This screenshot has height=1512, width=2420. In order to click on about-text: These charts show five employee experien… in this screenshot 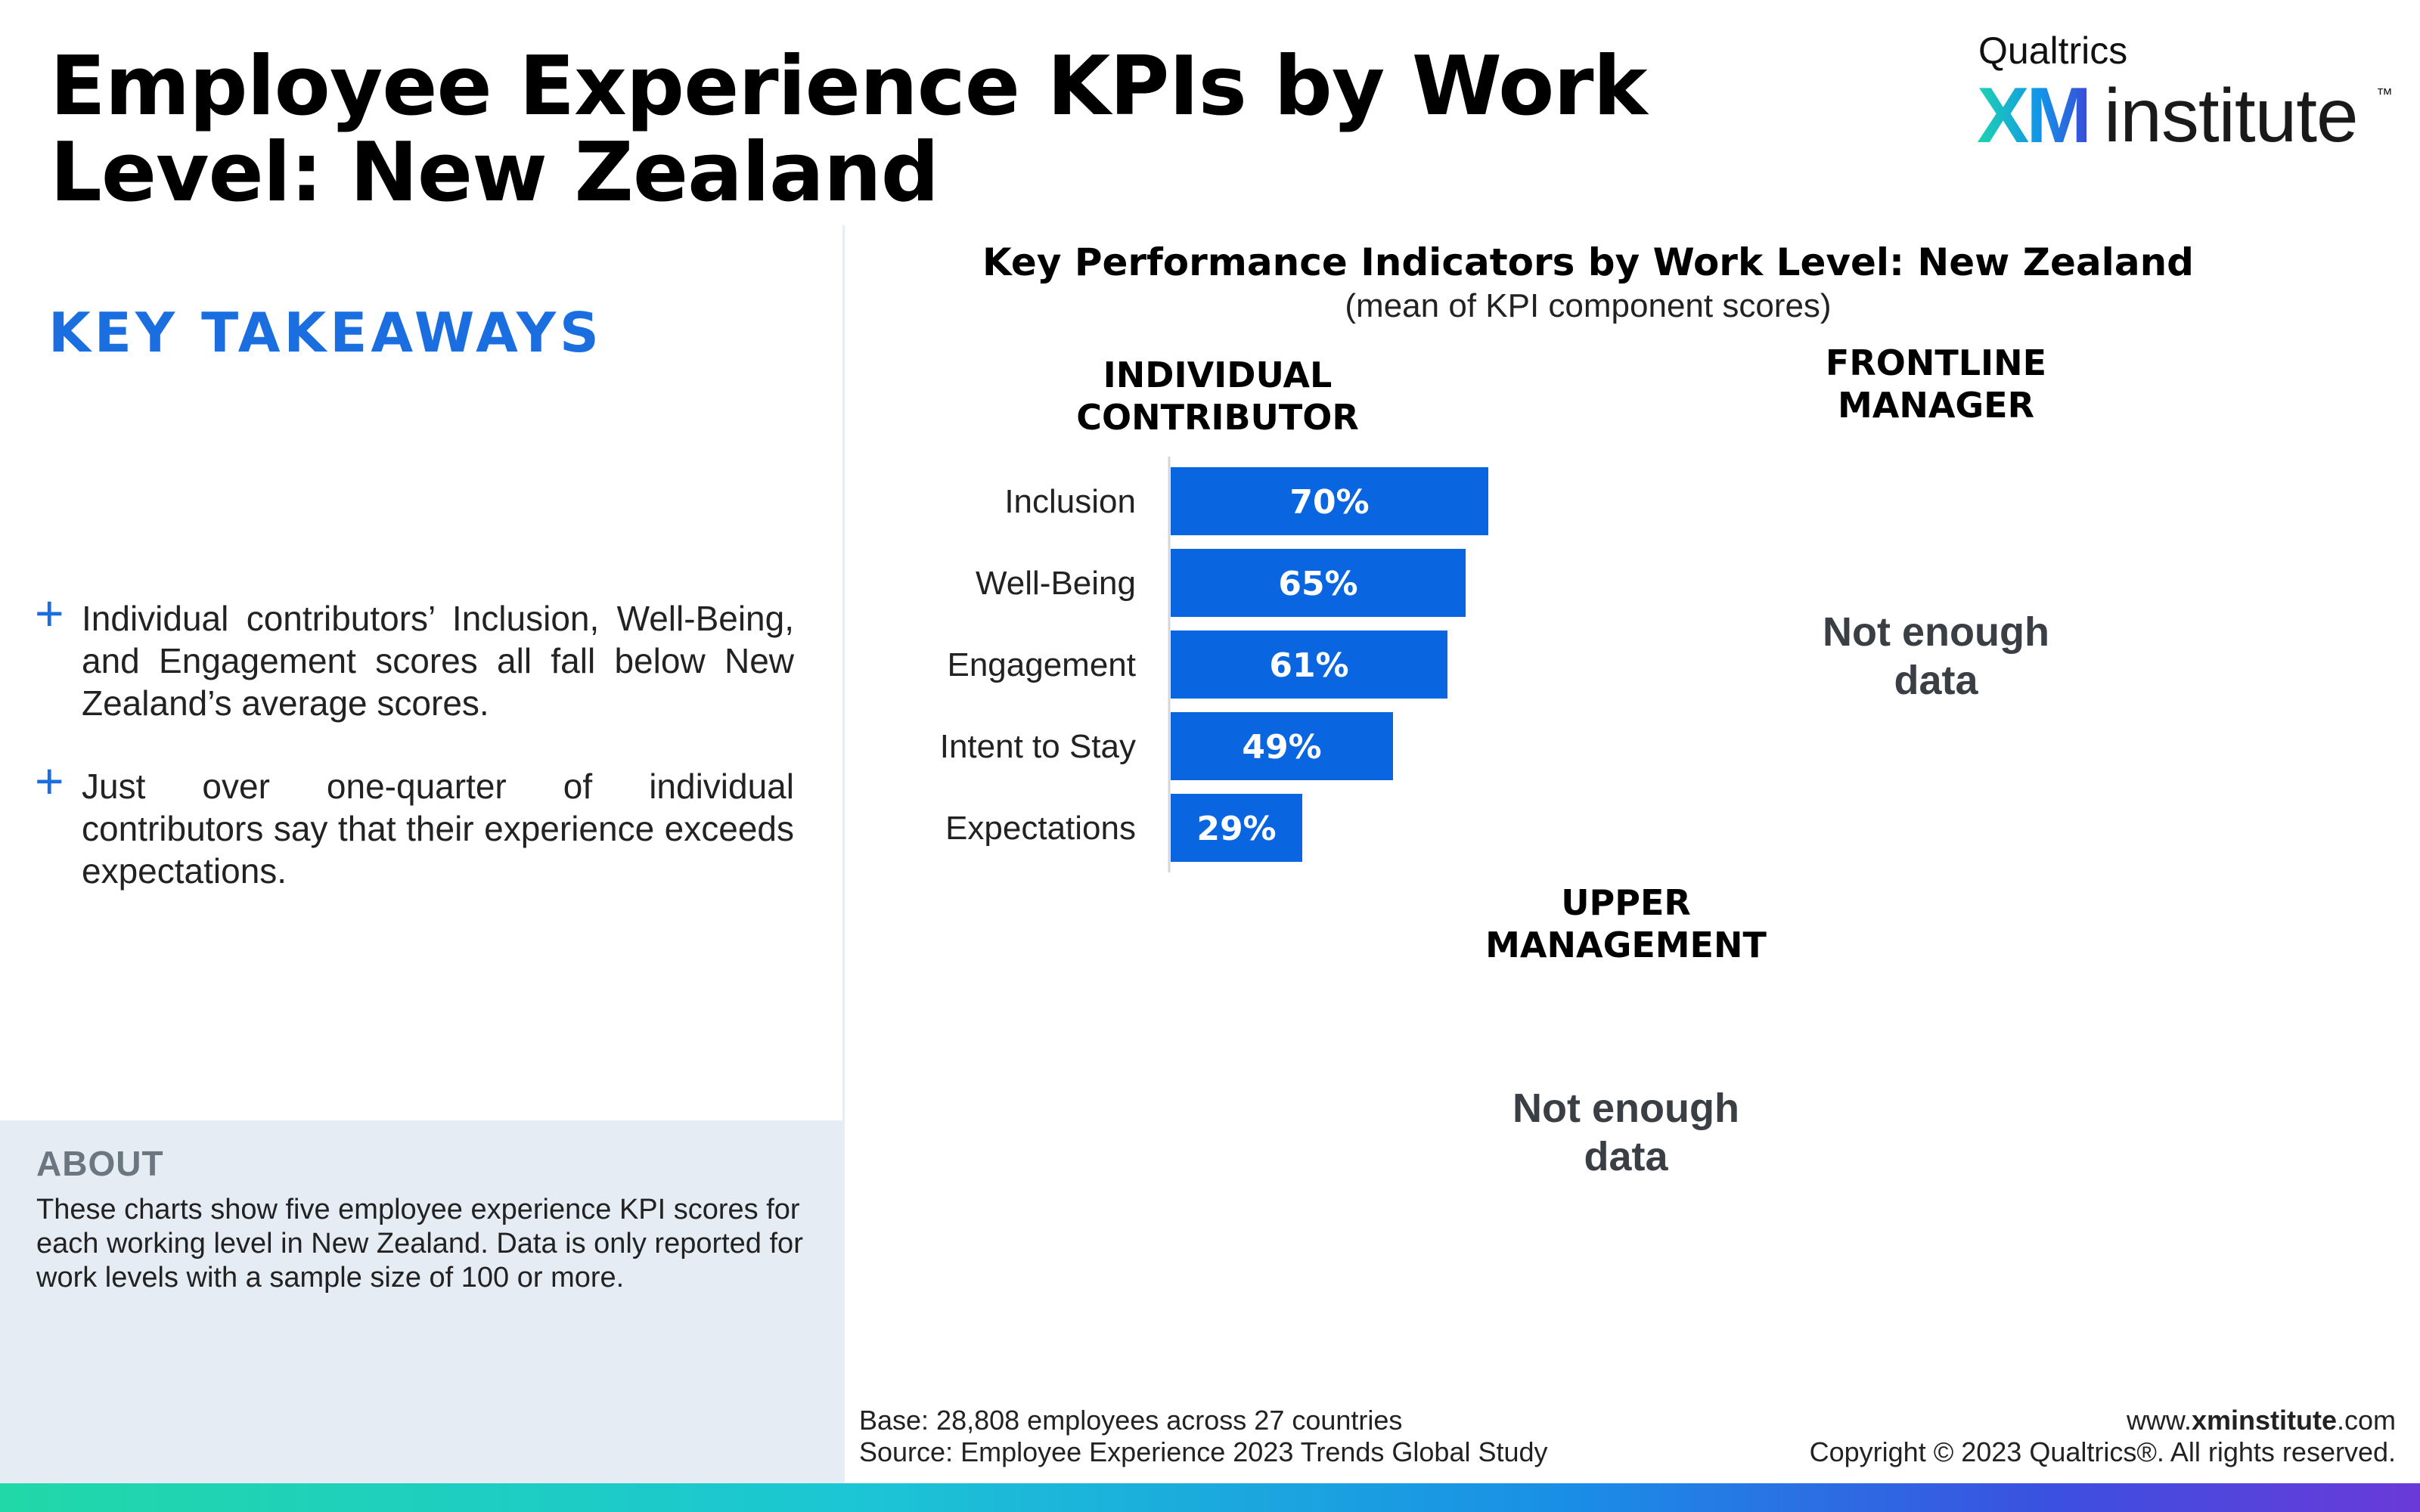, I will do `click(419, 1244)`.